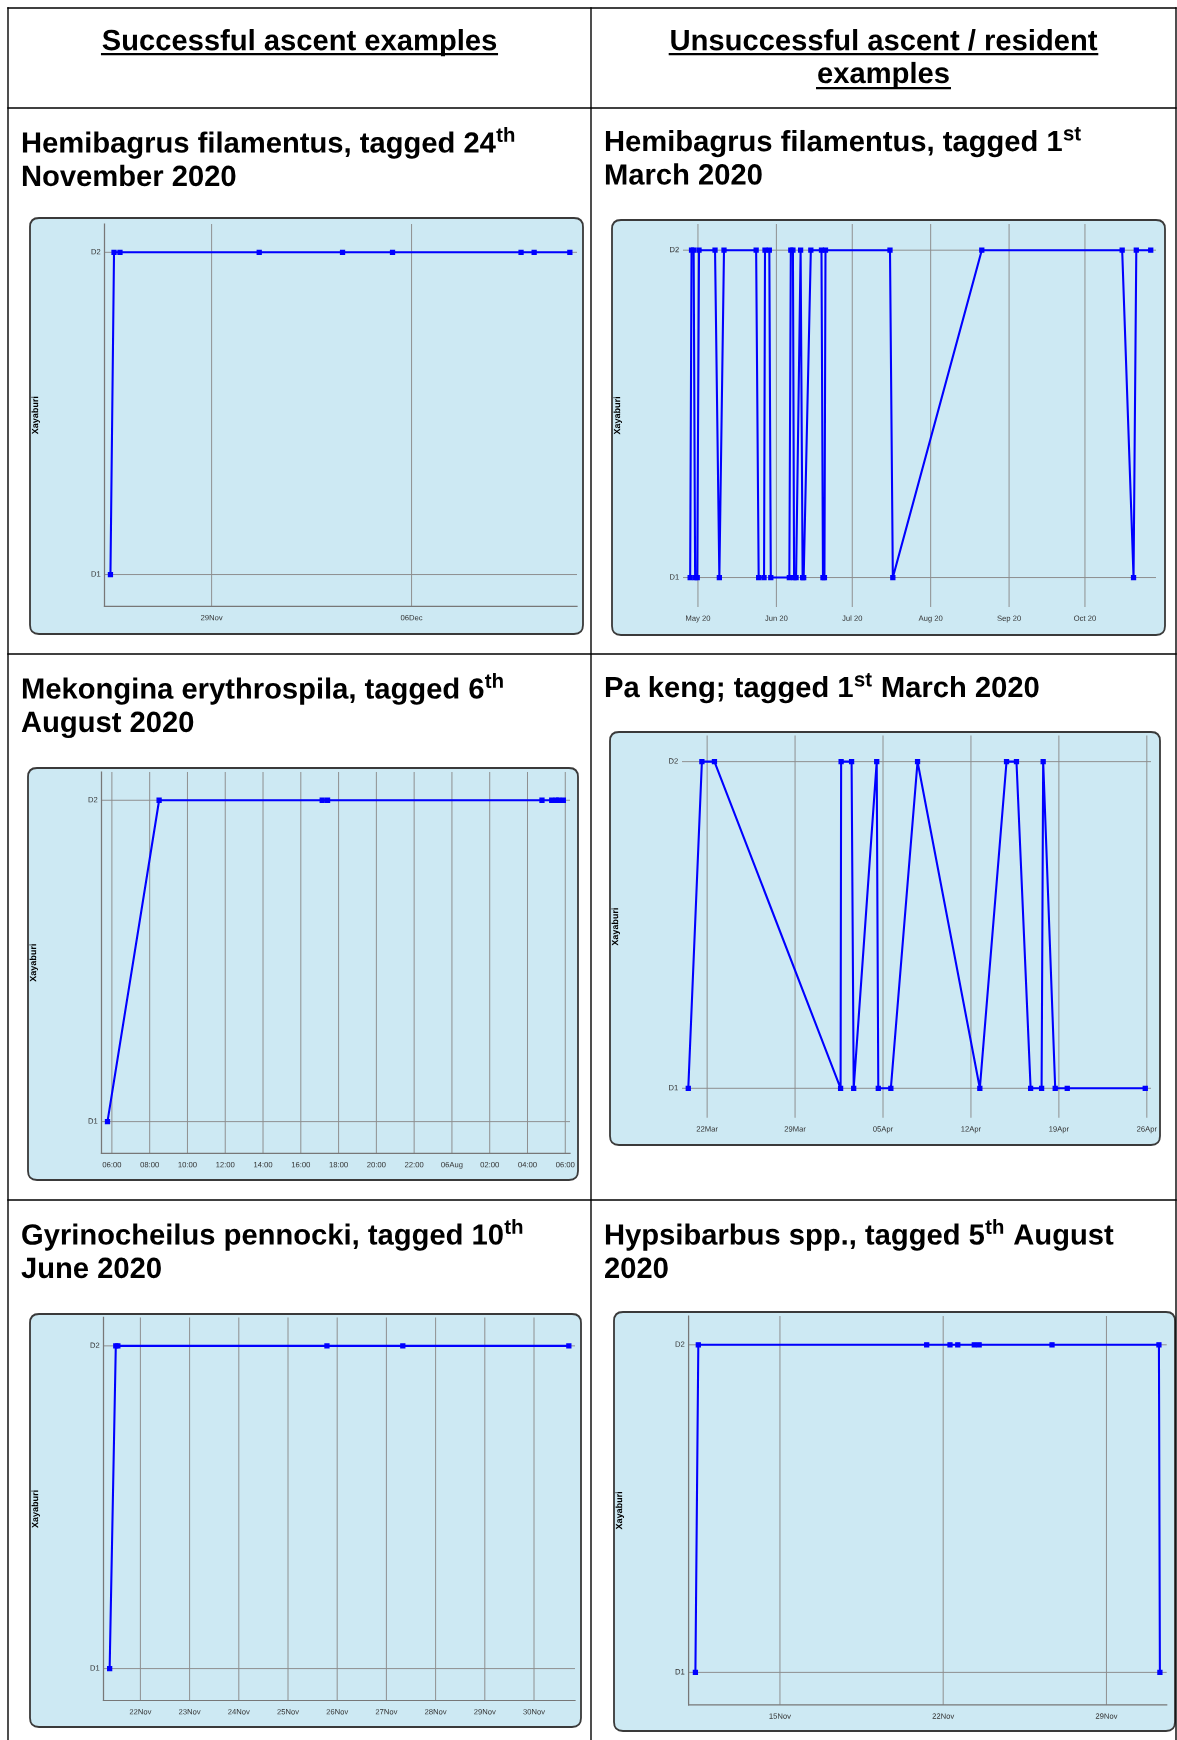 This screenshot has height=1740, width=1177. I want to click on text: Unsuccessful ascent / resident examples, so click(884, 59).